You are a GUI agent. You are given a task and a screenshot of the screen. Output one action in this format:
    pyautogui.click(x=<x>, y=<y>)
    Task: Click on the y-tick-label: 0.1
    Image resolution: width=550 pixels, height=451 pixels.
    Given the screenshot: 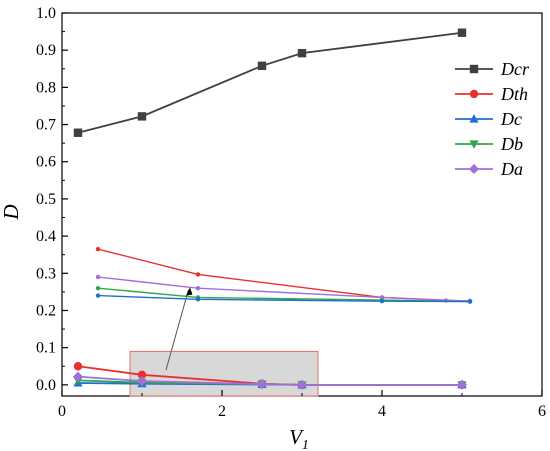 What is the action you would take?
    pyautogui.click(x=46, y=348)
    